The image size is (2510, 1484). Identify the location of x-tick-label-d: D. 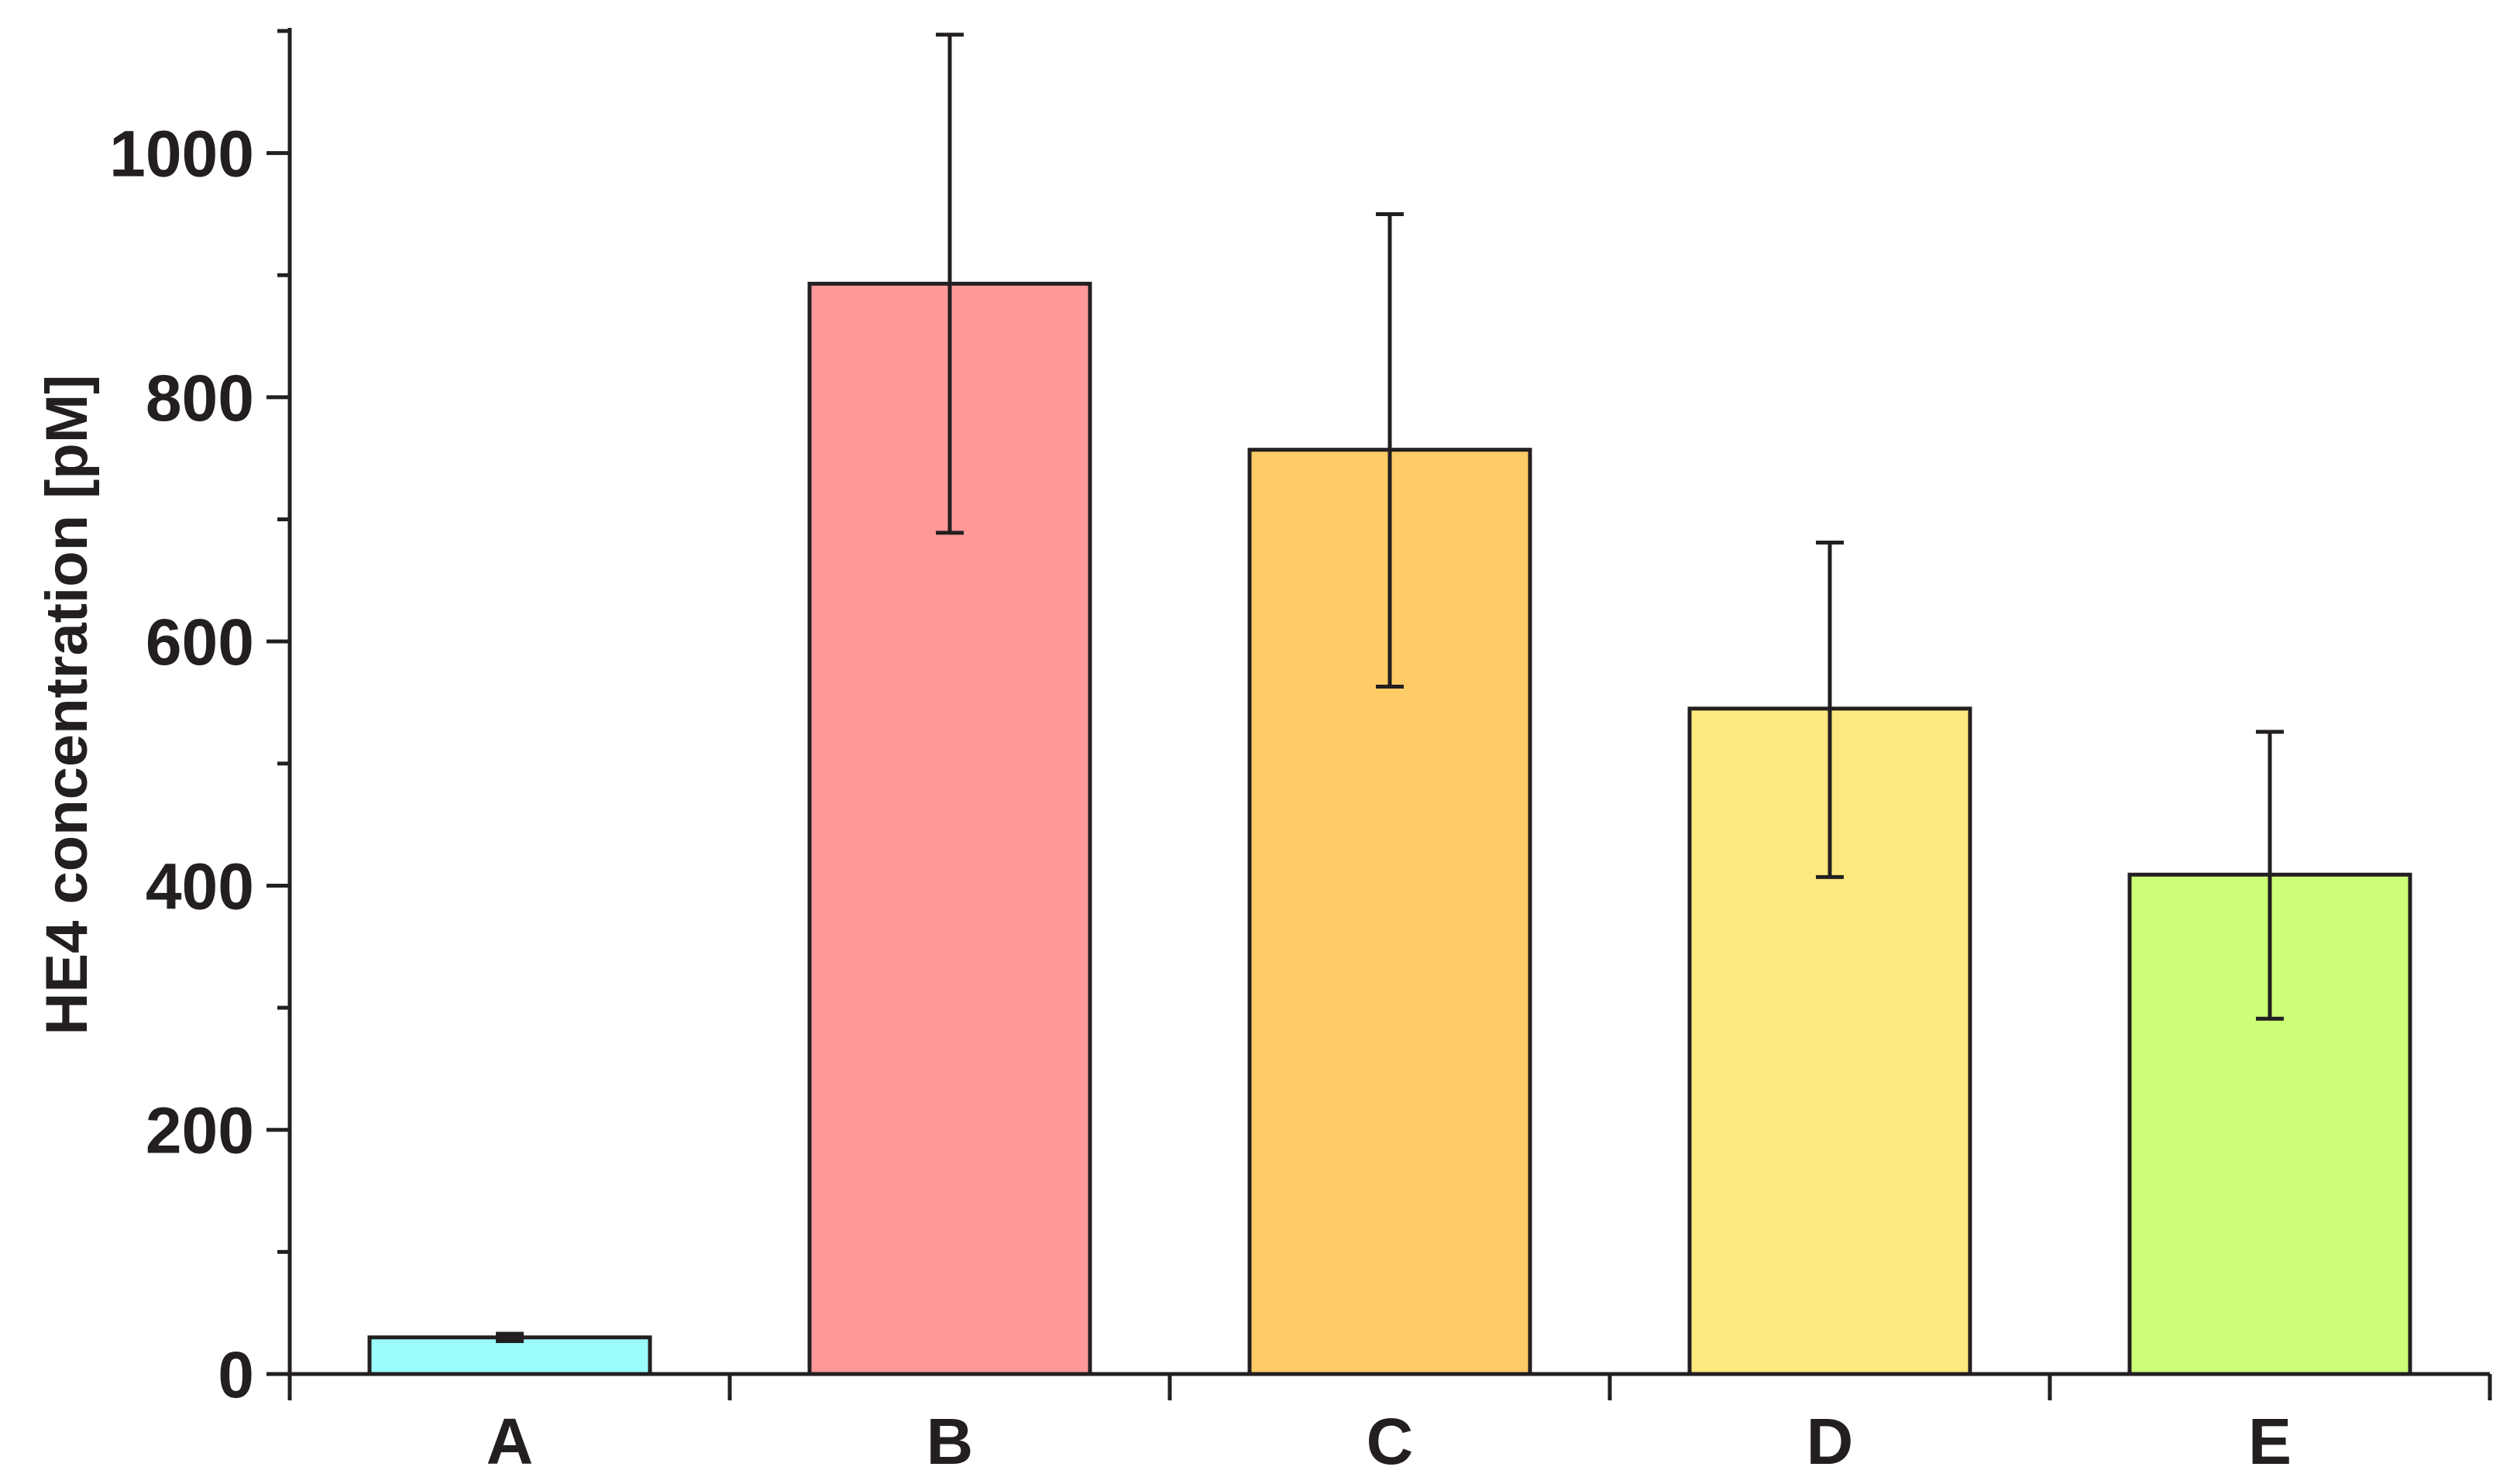
(1830, 1441).